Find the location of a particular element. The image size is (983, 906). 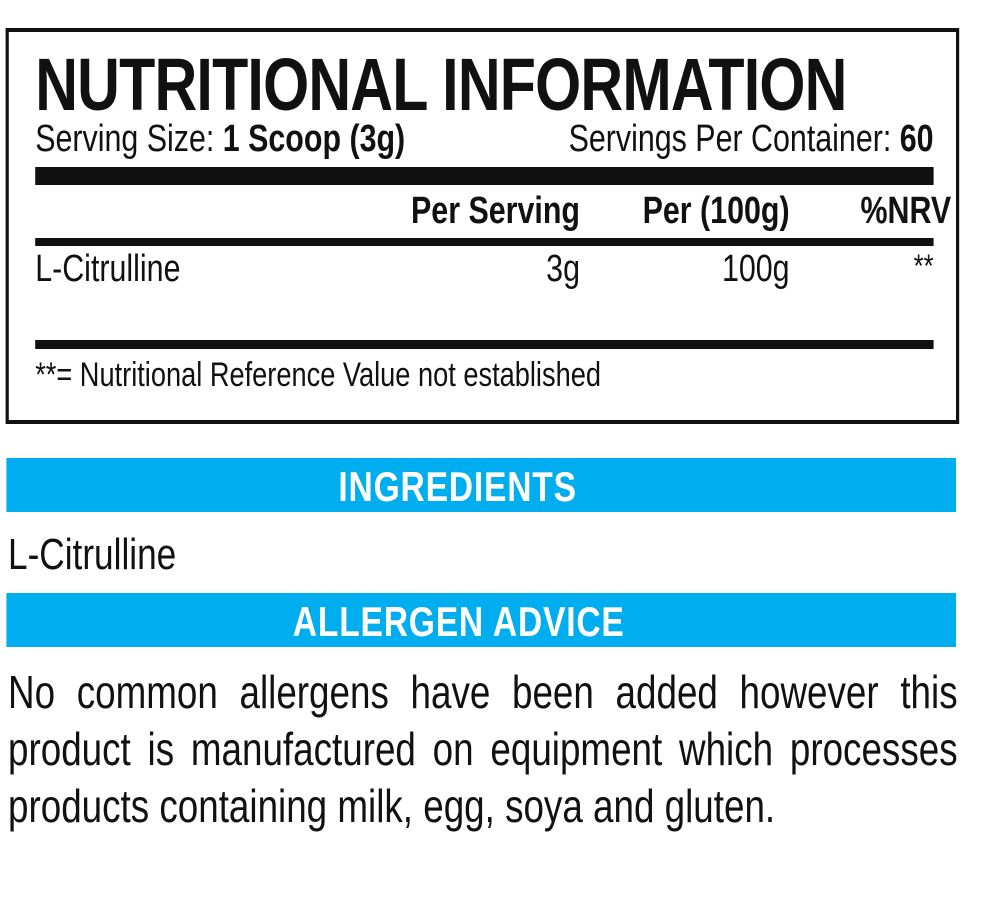

ingredients-heading: INGREDIENTS is located at coordinates (457, 486).